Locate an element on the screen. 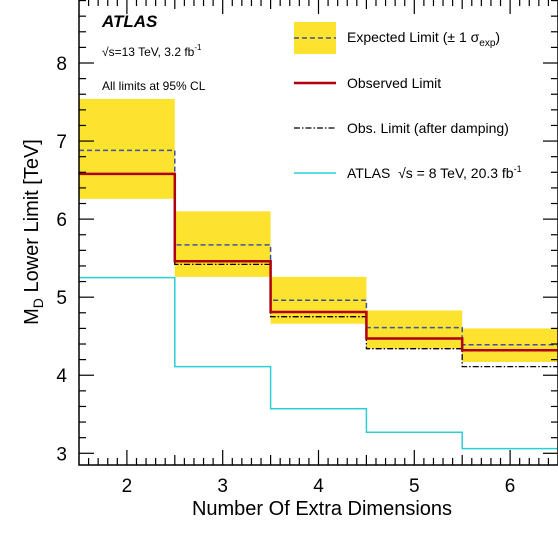 The height and width of the screenshot is (533, 558). y-axis-title-main: M is located at coordinates (32, 316).